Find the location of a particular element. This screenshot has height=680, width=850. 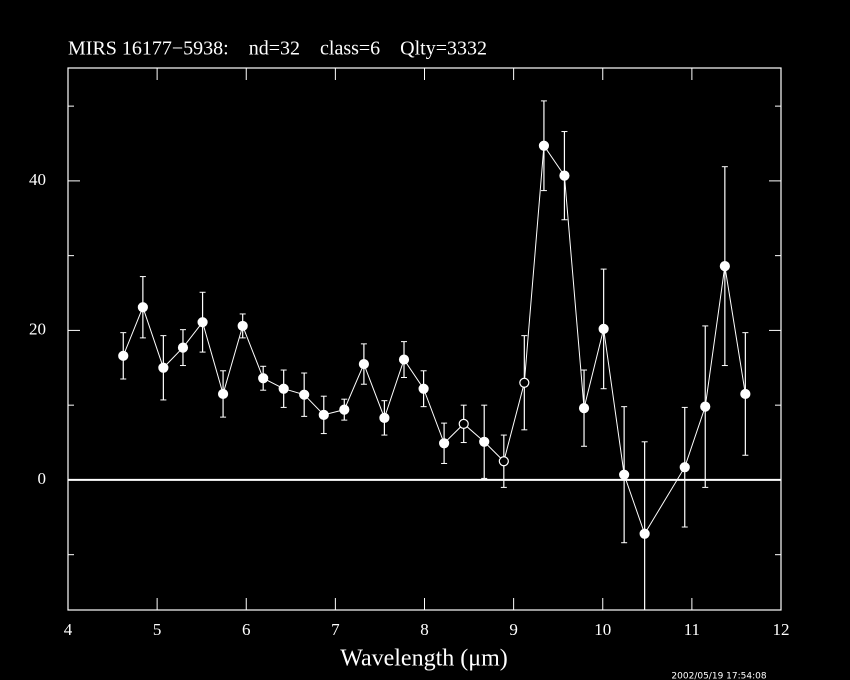

x-tick-label: 6 is located at coordinates (246, 629).